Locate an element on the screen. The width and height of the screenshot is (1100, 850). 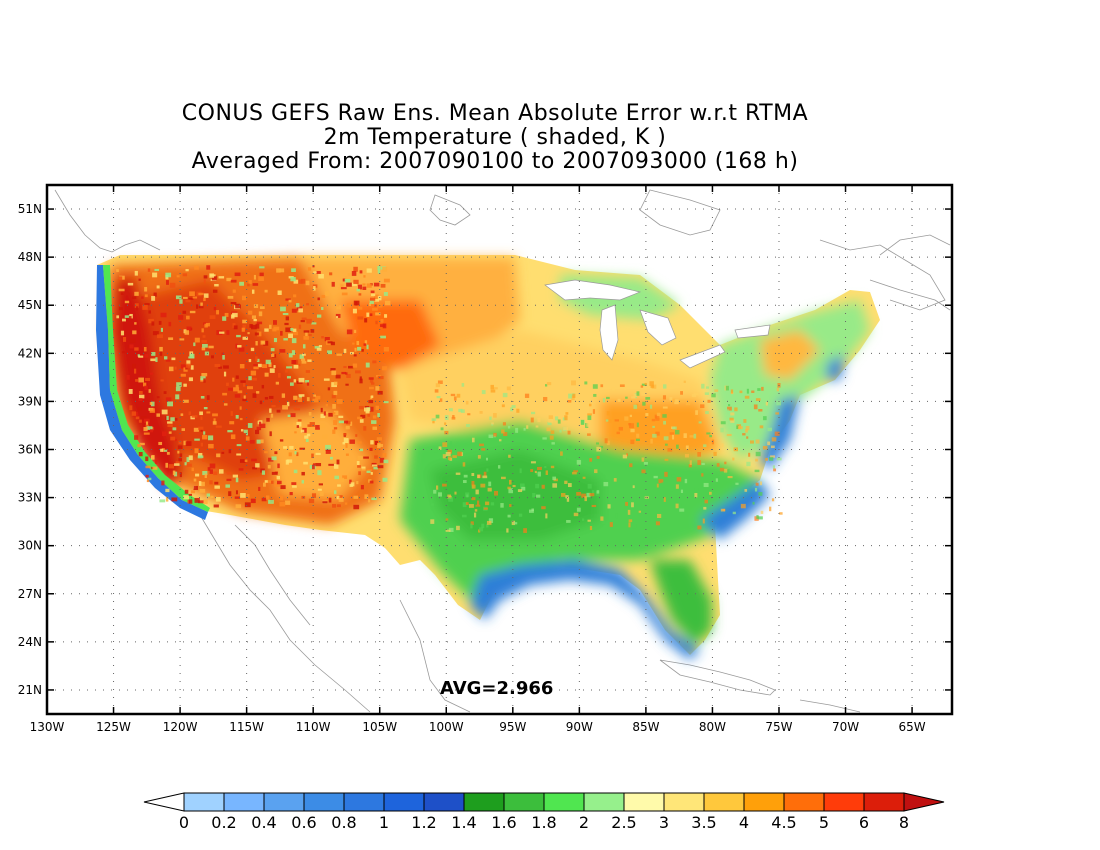
northeast-orange is located at coordinates (790, 355).